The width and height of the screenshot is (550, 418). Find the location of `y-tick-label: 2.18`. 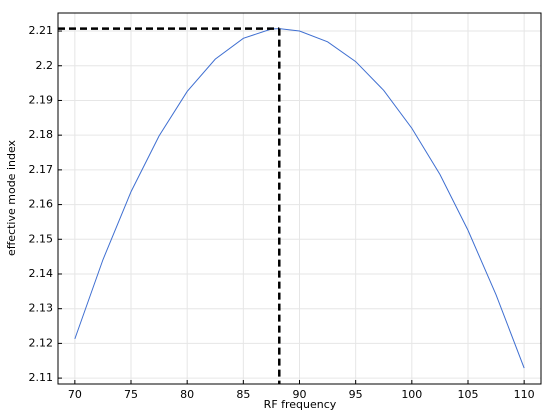

y-tick-label: 2.18 is located at coordinates (41, 134).